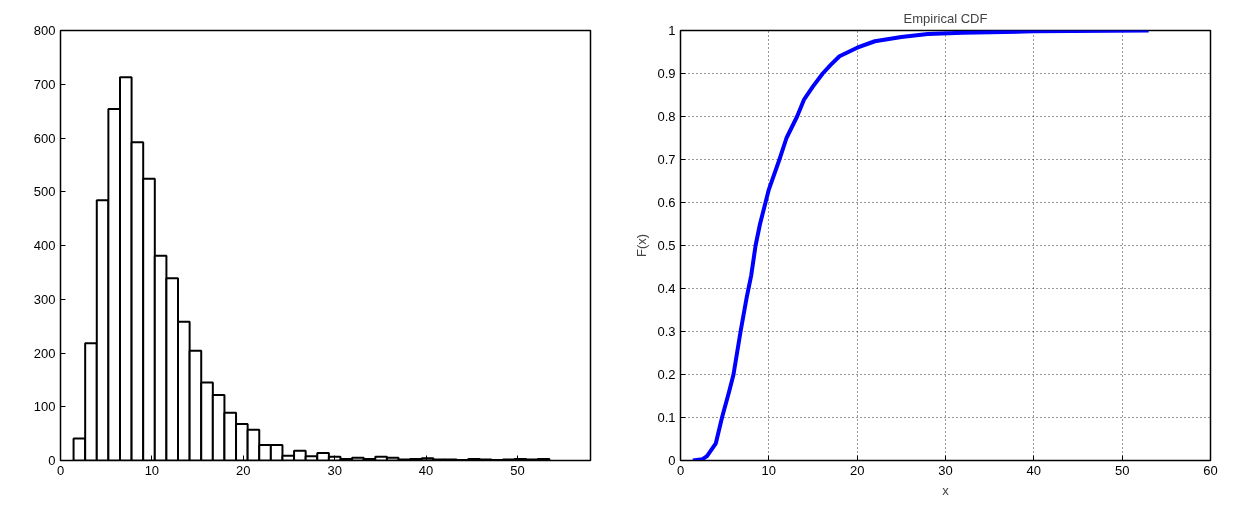 Image resolution: width=1249 pixels, height=506 pixels. What do you see at coordinates (666, 417) in the screenshot?
I see `y-tick-label: 0.1` at bounding box center [666, 417].